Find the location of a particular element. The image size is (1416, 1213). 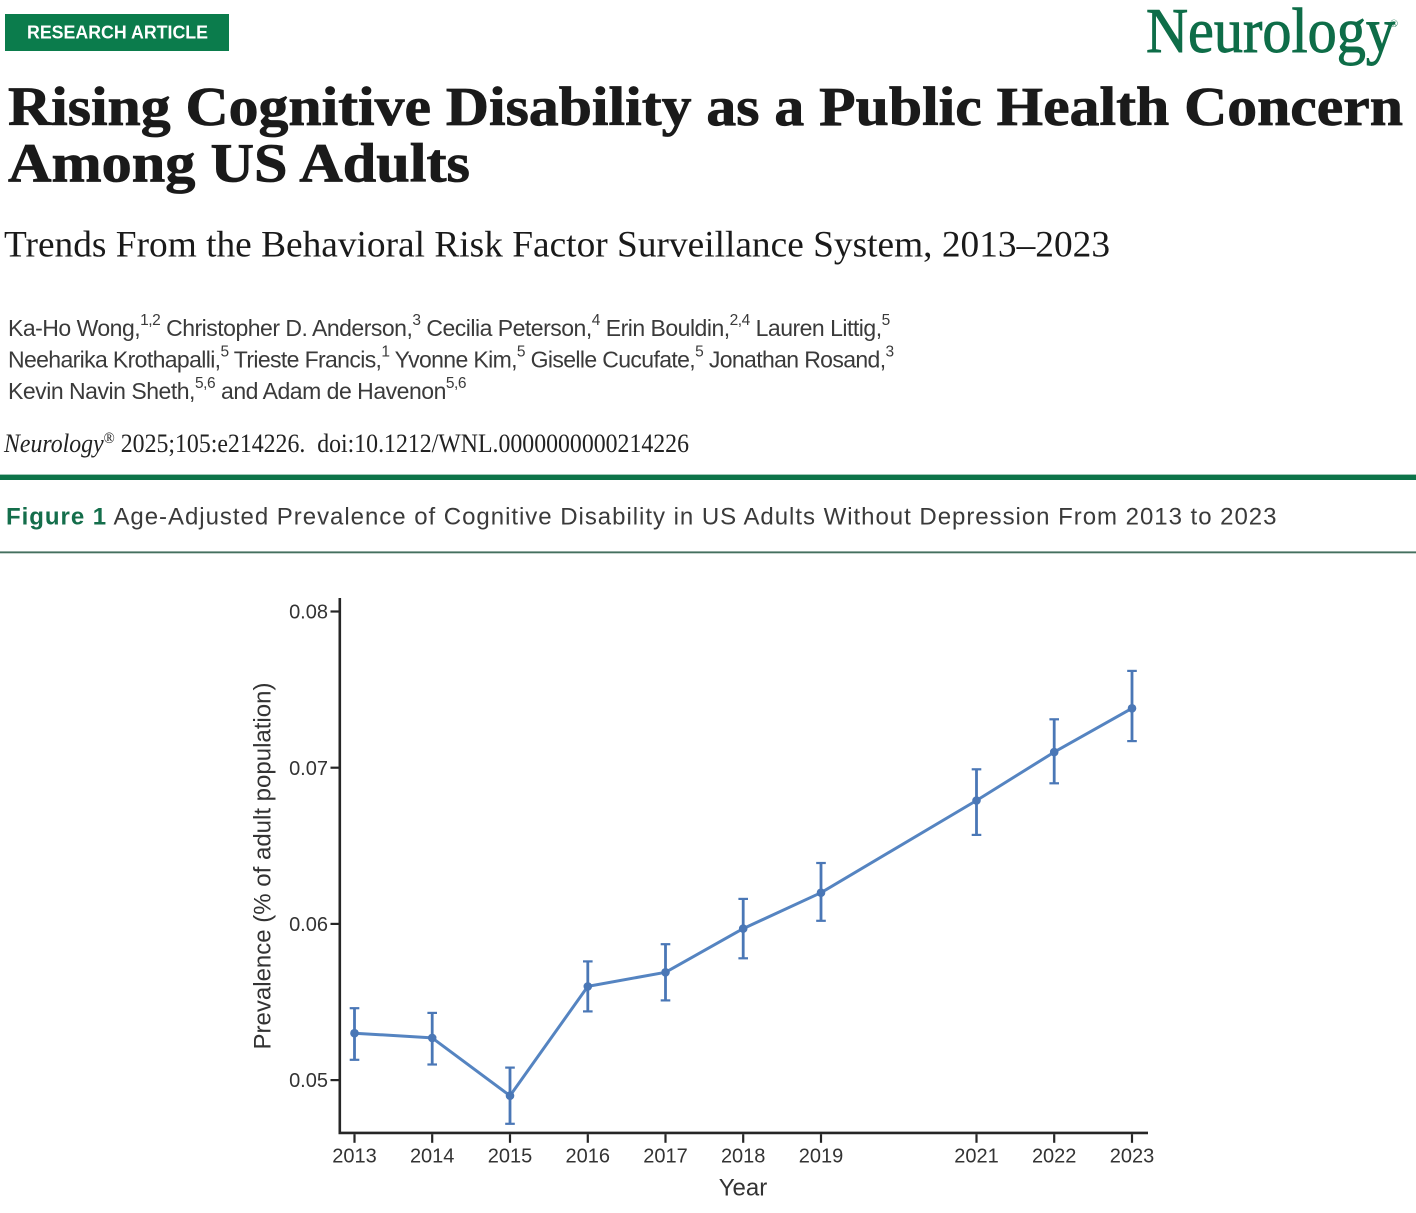

svg-text: 2013 is located at coordinates (354, 1157).